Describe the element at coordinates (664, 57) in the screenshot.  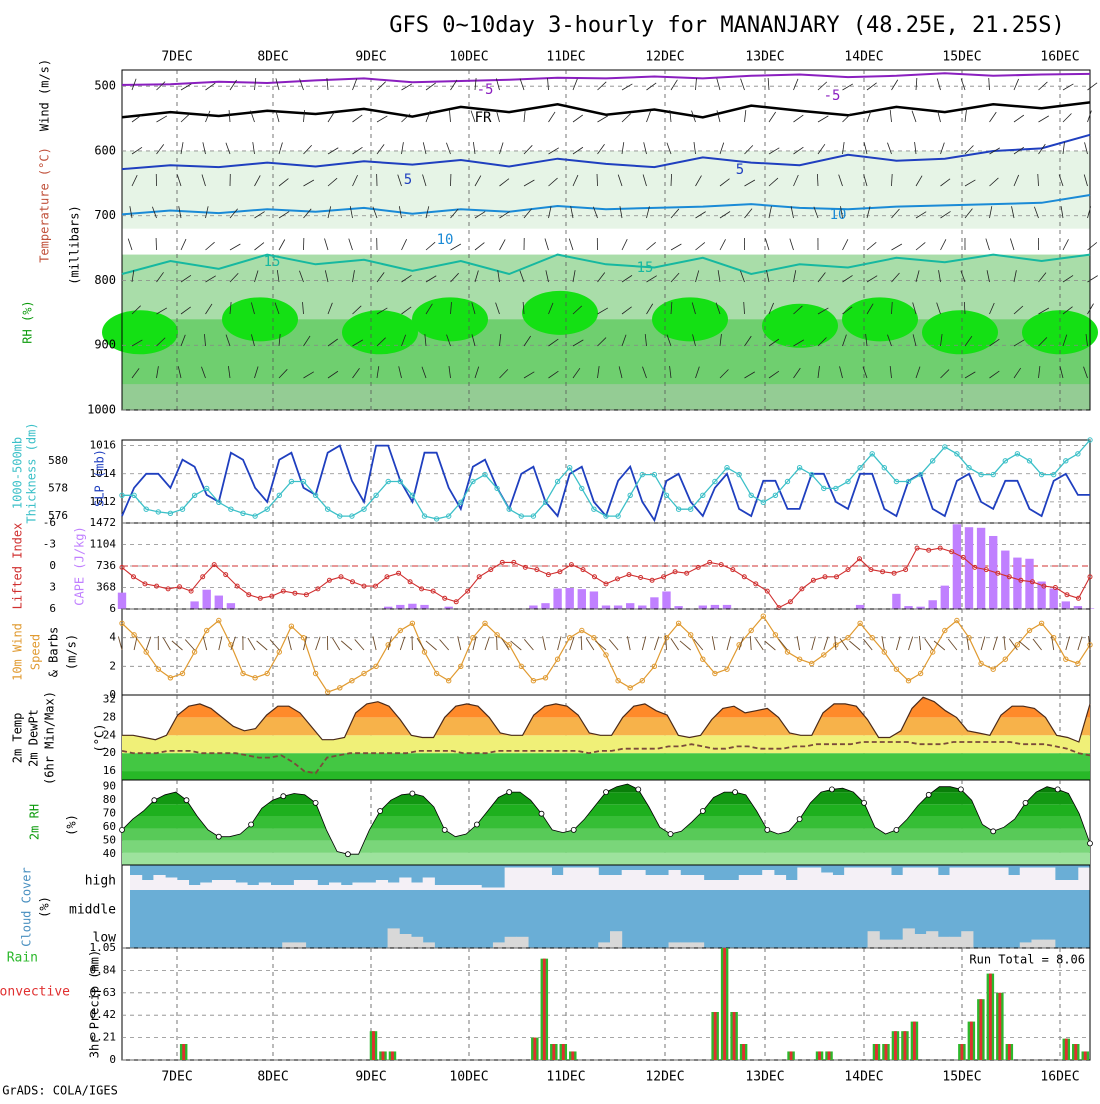
I see `date-label-top: 12DEC` at that location.